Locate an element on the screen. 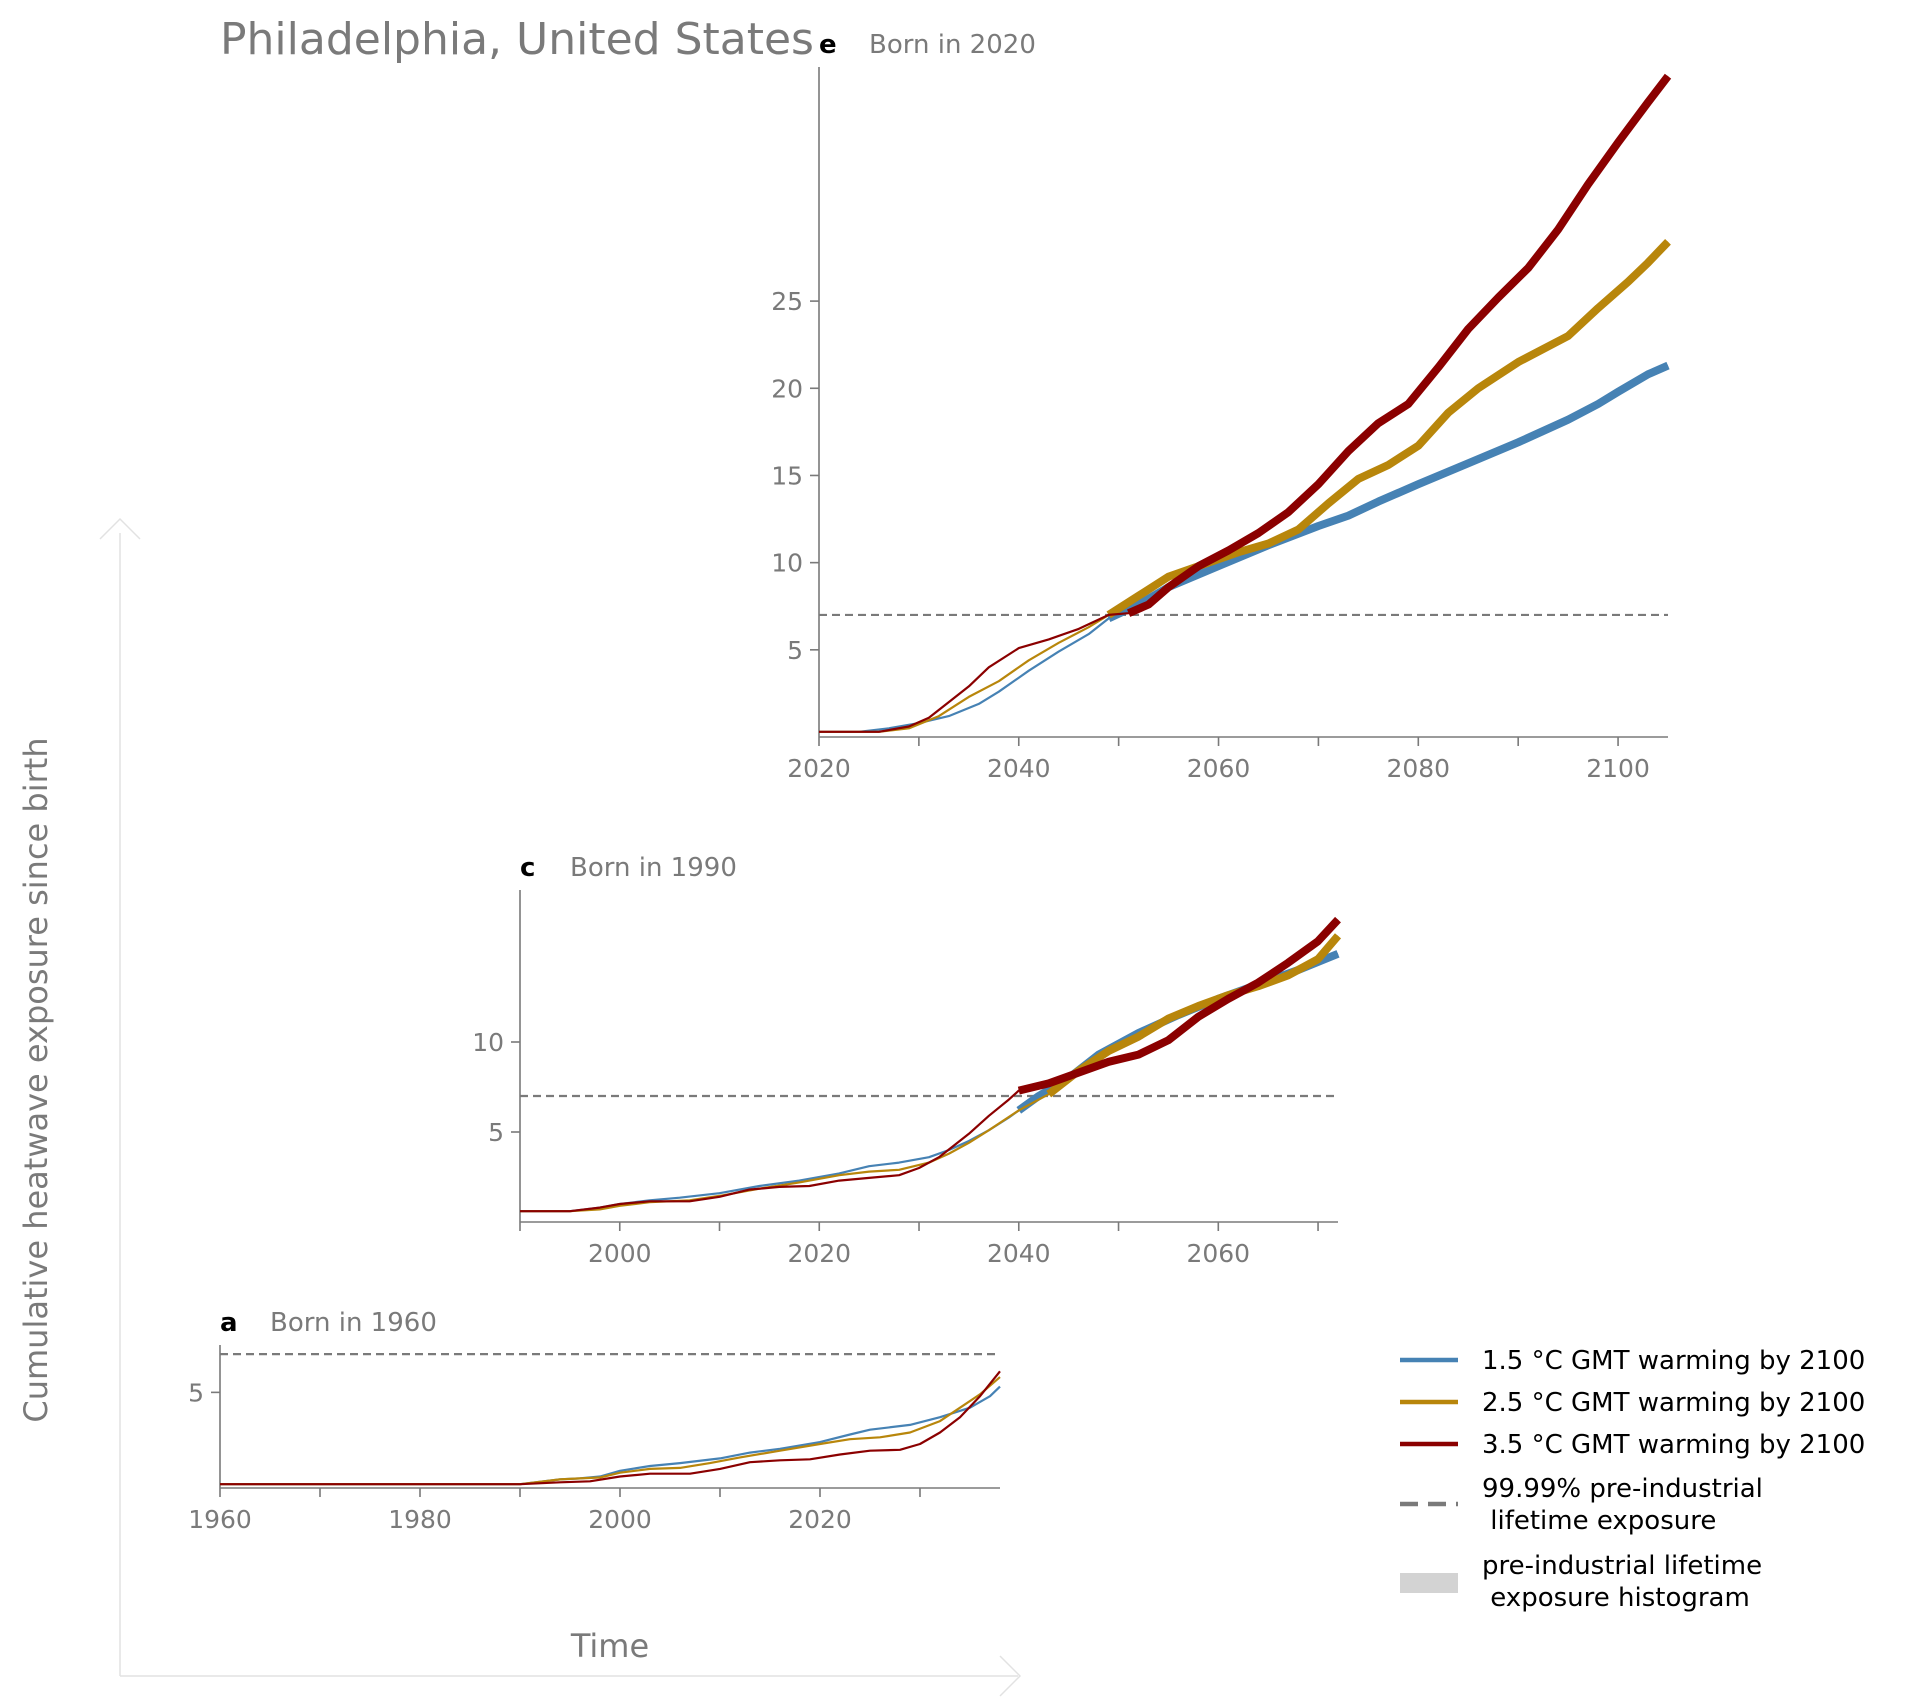 Image resolution: width=1910 pixels, height=1708 pixels. x-tick-label: 2080 is located at coordinates (1418, 768).